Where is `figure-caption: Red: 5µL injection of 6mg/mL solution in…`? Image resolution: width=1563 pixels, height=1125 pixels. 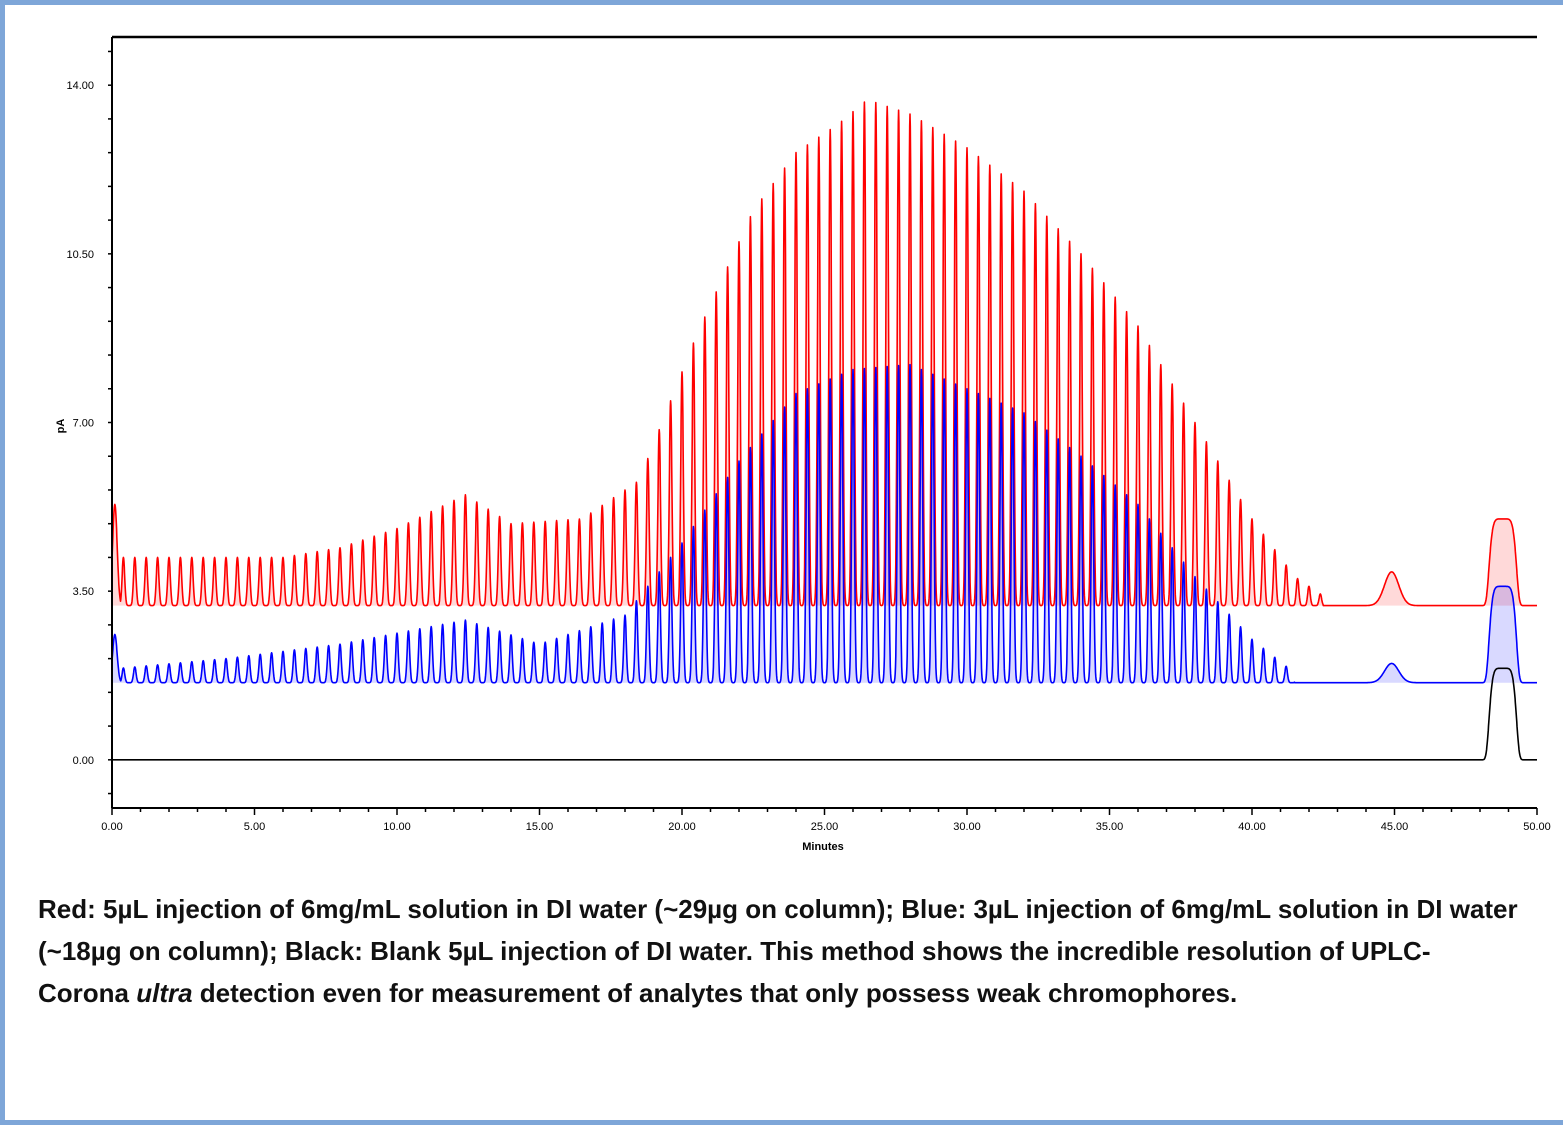 figure-caption: Red: 5µL injection of 6mg/mL solution in… is located at coordinates (778, 951).